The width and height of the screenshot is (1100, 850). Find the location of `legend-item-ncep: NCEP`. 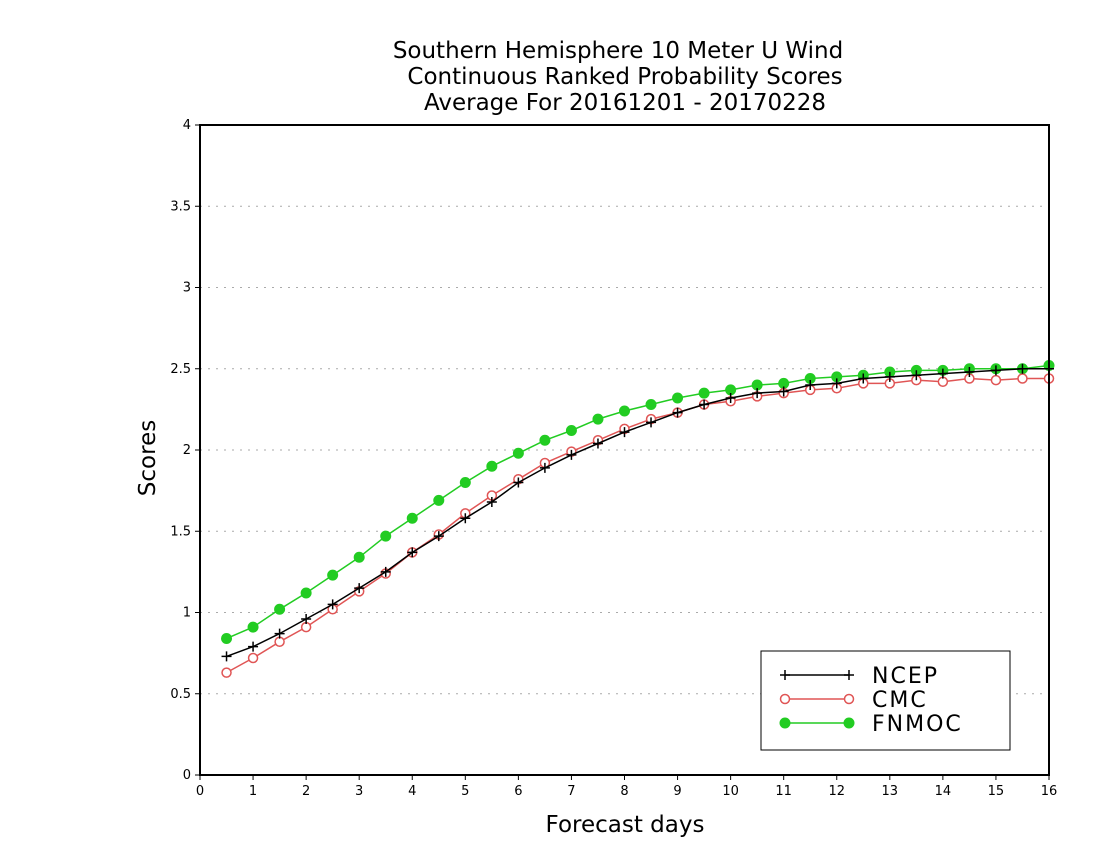

legend-item-ncep: NCEP is located at coordinates (859, 676).